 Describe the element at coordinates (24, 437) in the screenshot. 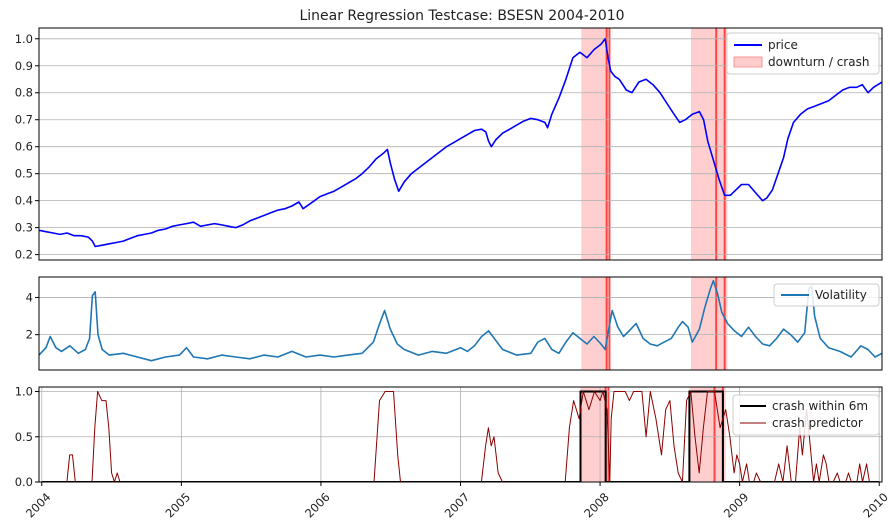

I see `crash-ytick-label: 0.5` at that location.